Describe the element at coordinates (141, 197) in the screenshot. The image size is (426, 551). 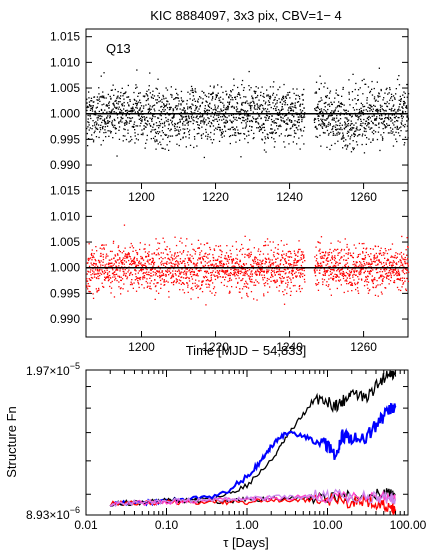
I see `top-x-tick-label: 1200` at that location.